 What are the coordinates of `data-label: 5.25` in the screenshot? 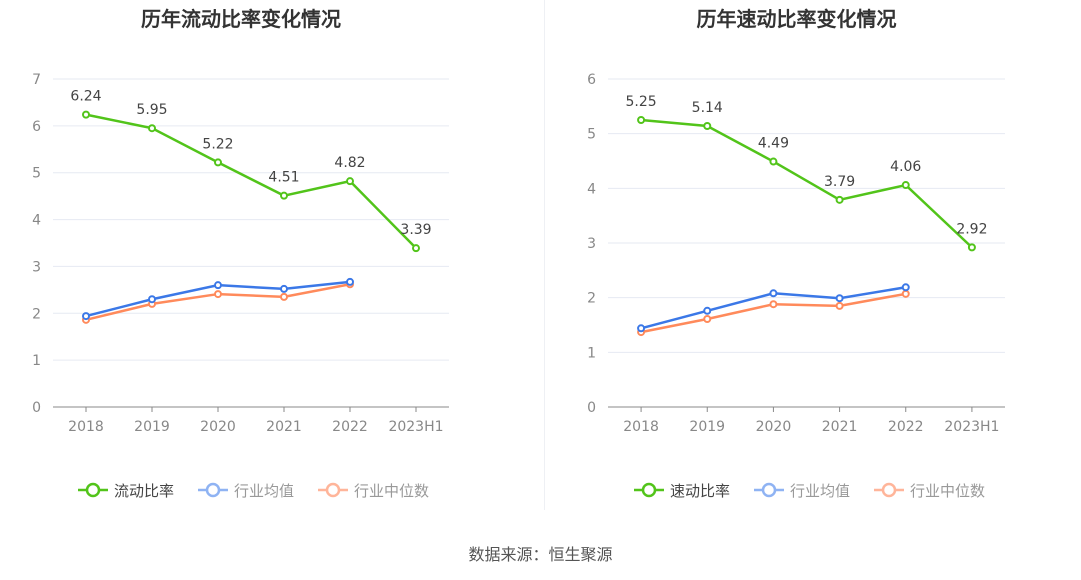 It's located at (640, 102).